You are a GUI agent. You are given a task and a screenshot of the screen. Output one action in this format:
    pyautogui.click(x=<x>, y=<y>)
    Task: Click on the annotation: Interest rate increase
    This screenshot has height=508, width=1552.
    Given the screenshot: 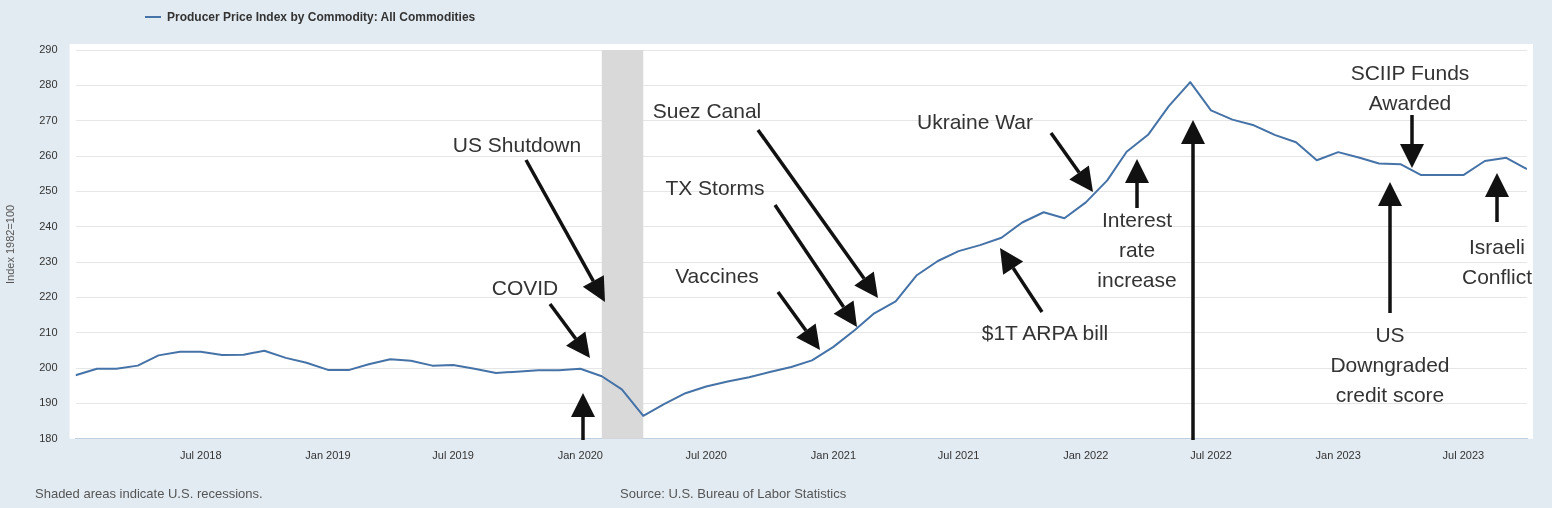 What is the action you would take?
    pyautogui.click(x=1137, y=249)
    